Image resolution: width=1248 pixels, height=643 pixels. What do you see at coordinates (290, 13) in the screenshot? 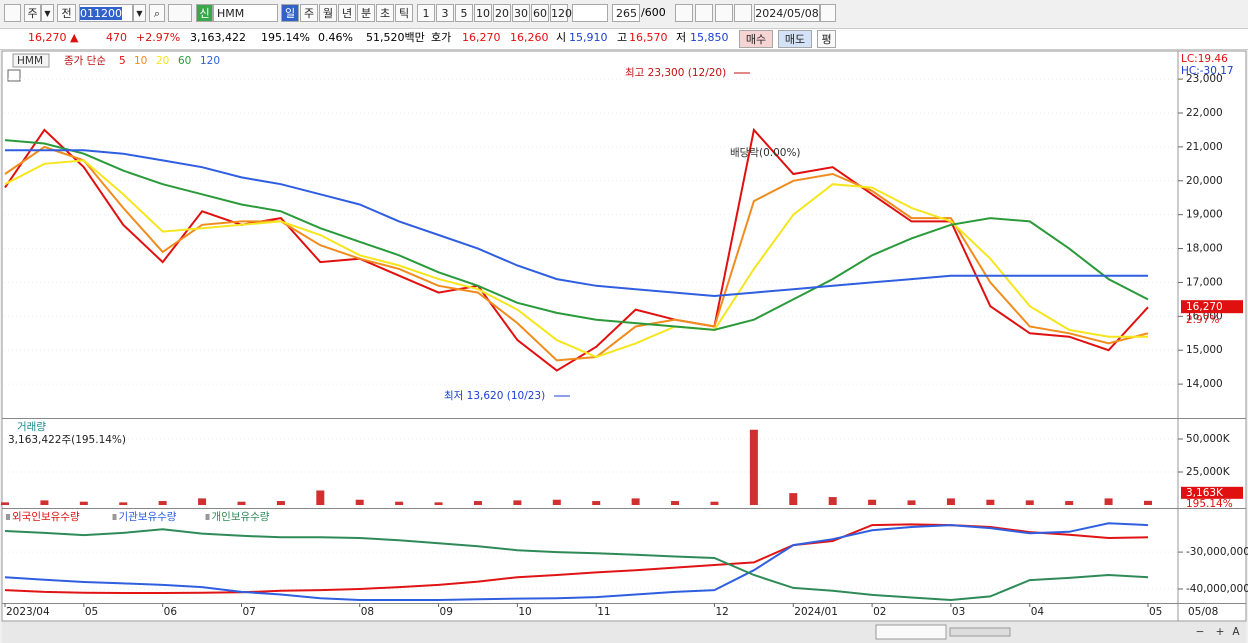
I see `period-button: 일` at bounding box center [290, 13].